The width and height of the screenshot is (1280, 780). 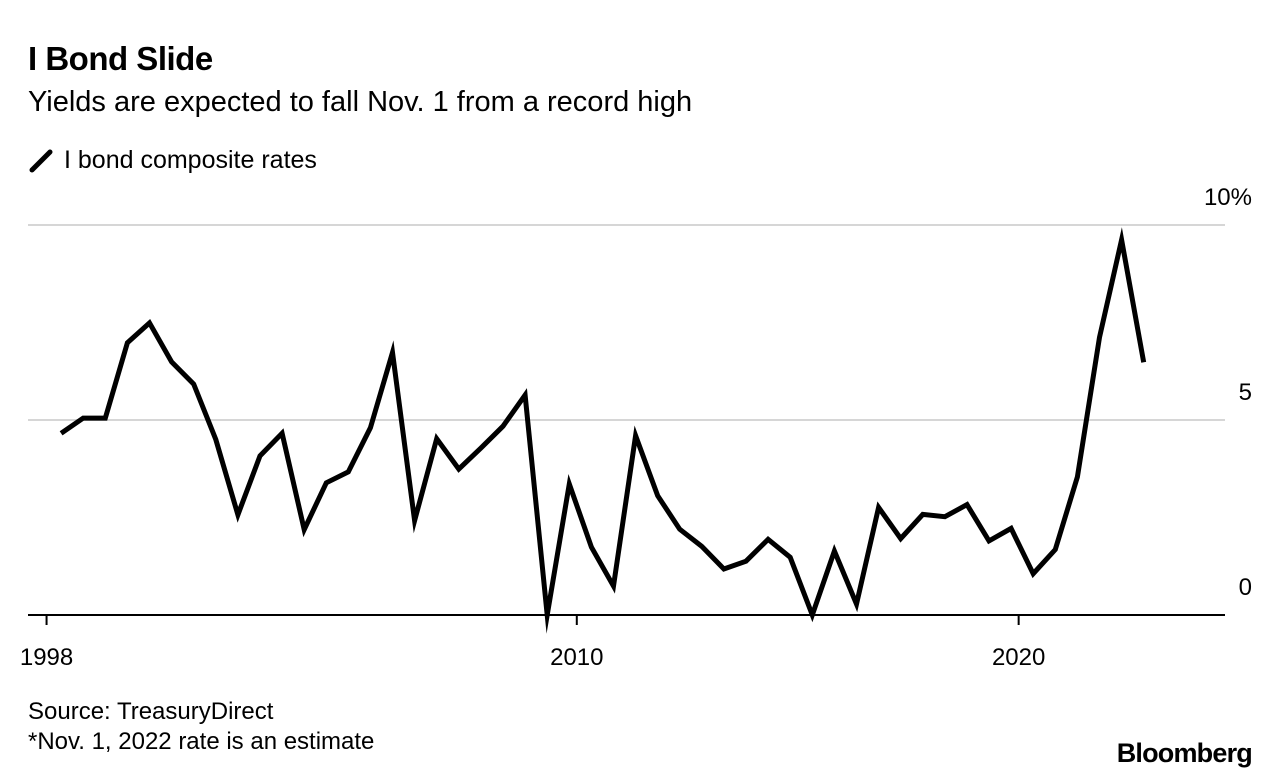 I want to click on legend-label: I bond composite rates, so click(x=190, y=160).